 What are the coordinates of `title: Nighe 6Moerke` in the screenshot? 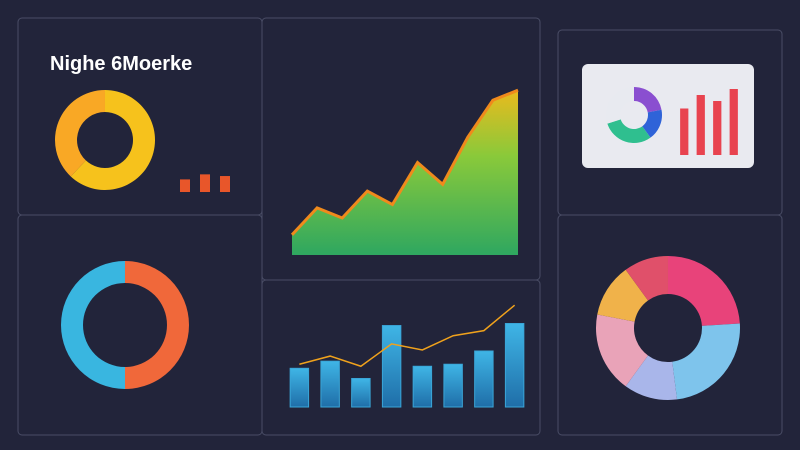 It's located at (121, 64).